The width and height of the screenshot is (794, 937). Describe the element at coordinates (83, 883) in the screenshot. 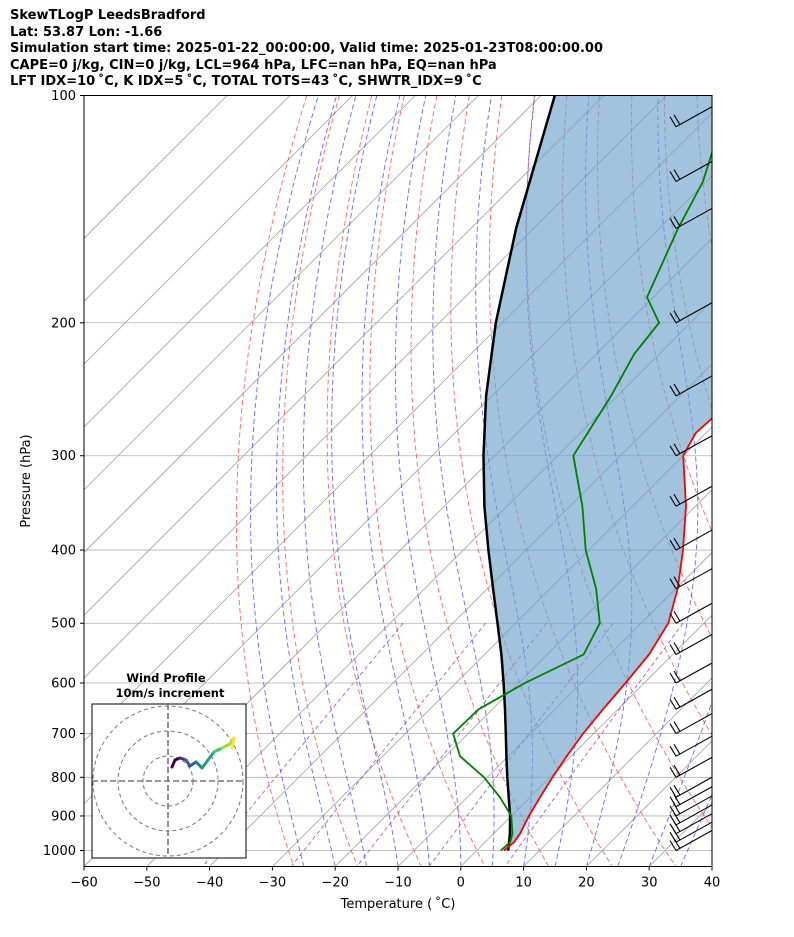

I see `x-tick-label: −60` at that location.